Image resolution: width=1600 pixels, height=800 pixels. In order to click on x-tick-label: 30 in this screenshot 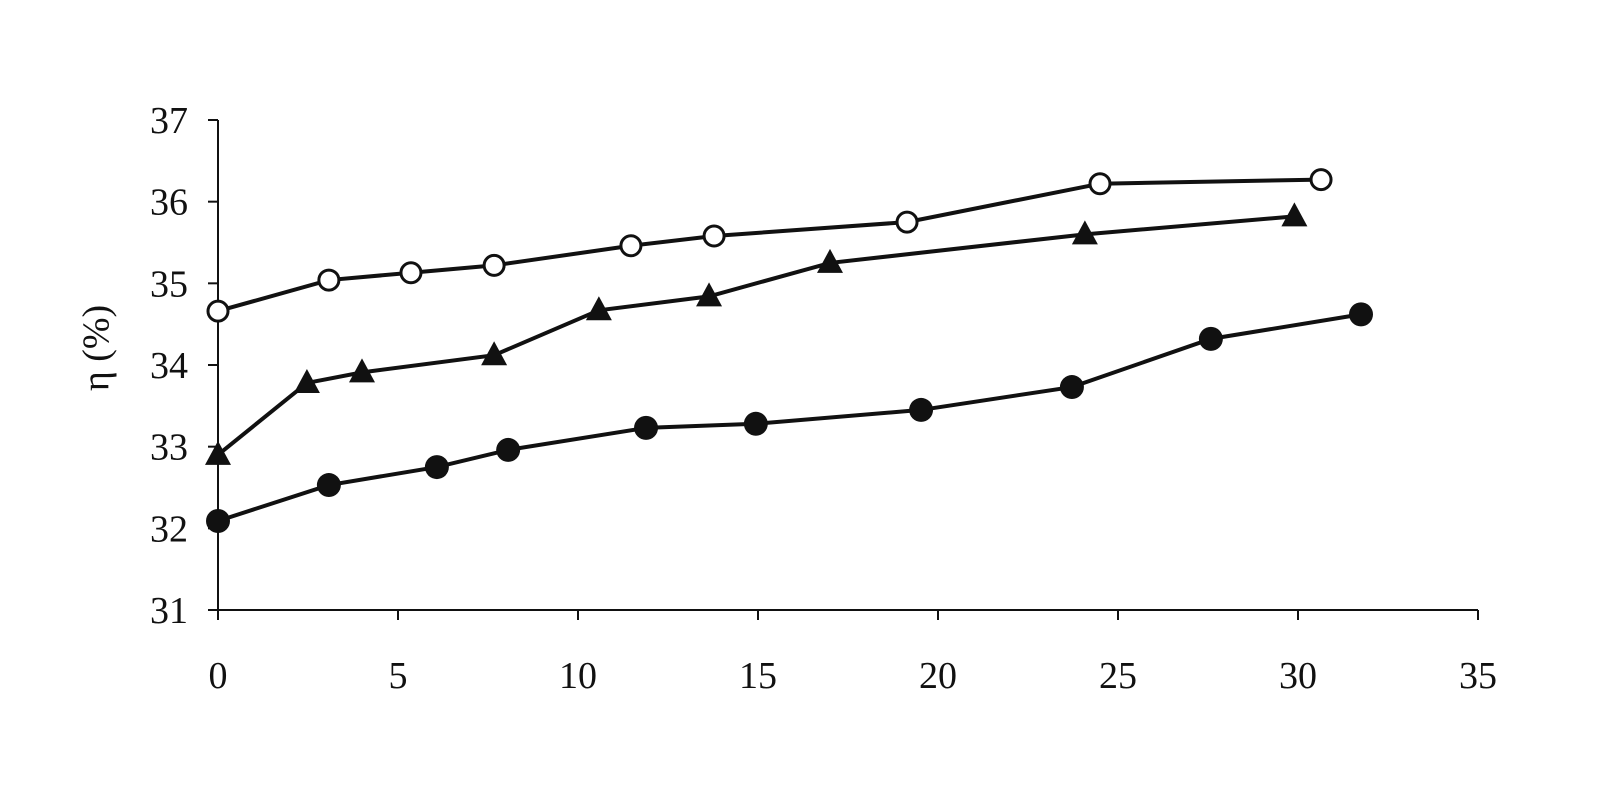, I will do `click(1298, 676)`.